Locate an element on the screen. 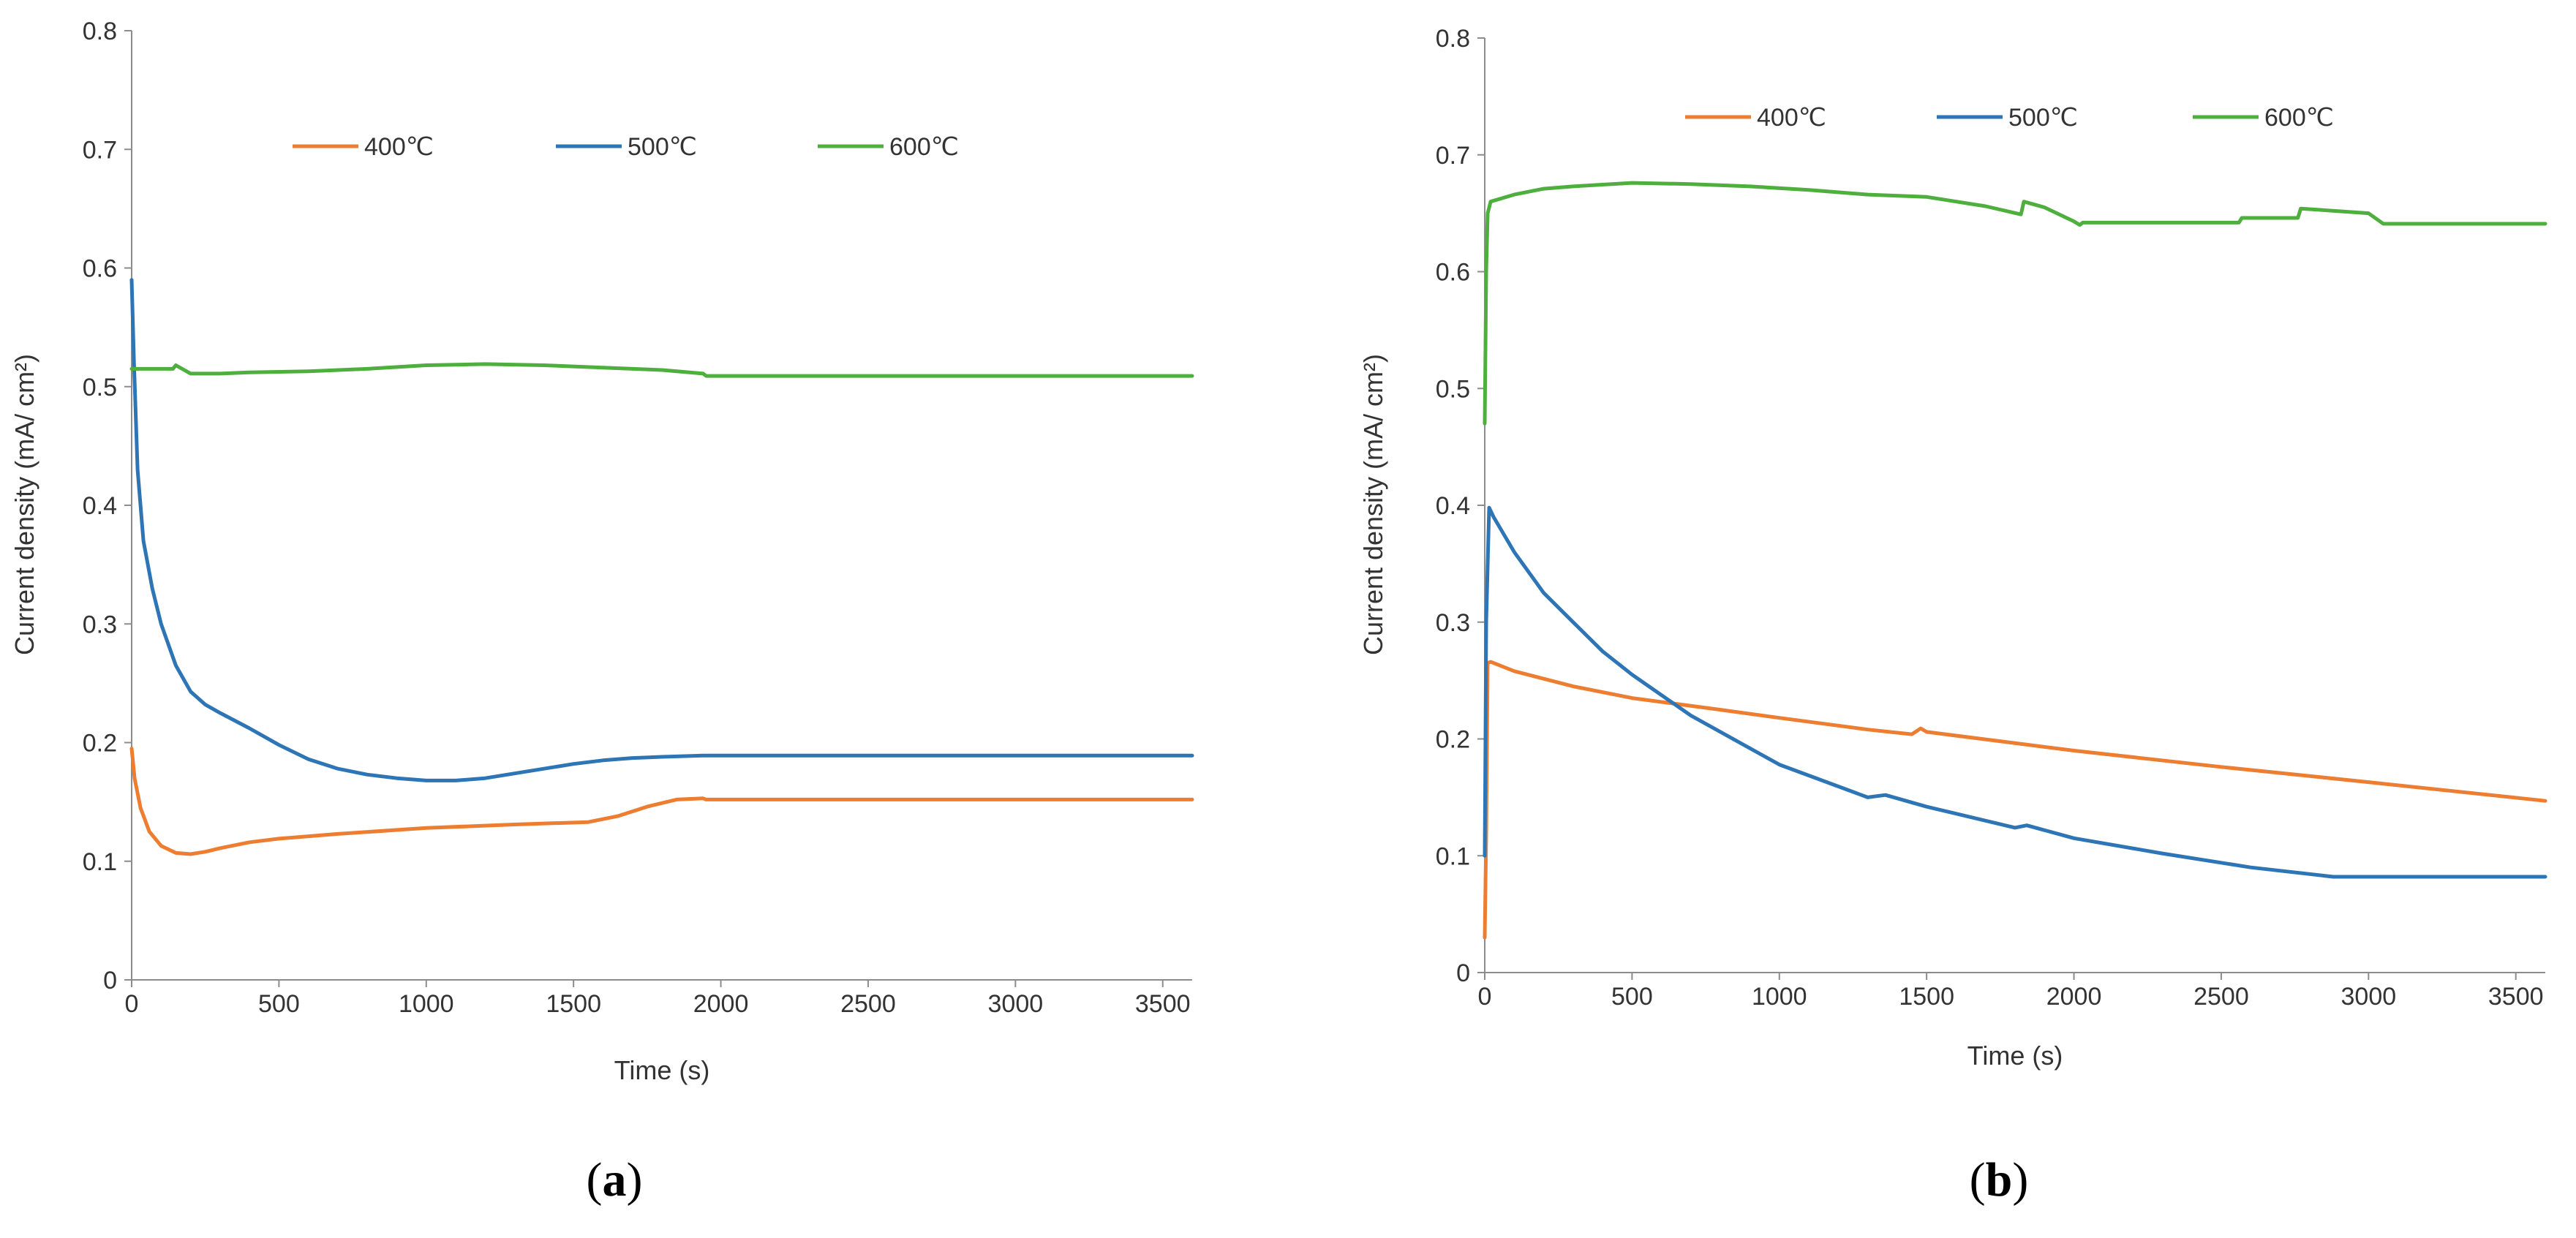 This screenshot has width=2576, height=1238. panel-label-a: (a) is located at coordinates (615, 1180).